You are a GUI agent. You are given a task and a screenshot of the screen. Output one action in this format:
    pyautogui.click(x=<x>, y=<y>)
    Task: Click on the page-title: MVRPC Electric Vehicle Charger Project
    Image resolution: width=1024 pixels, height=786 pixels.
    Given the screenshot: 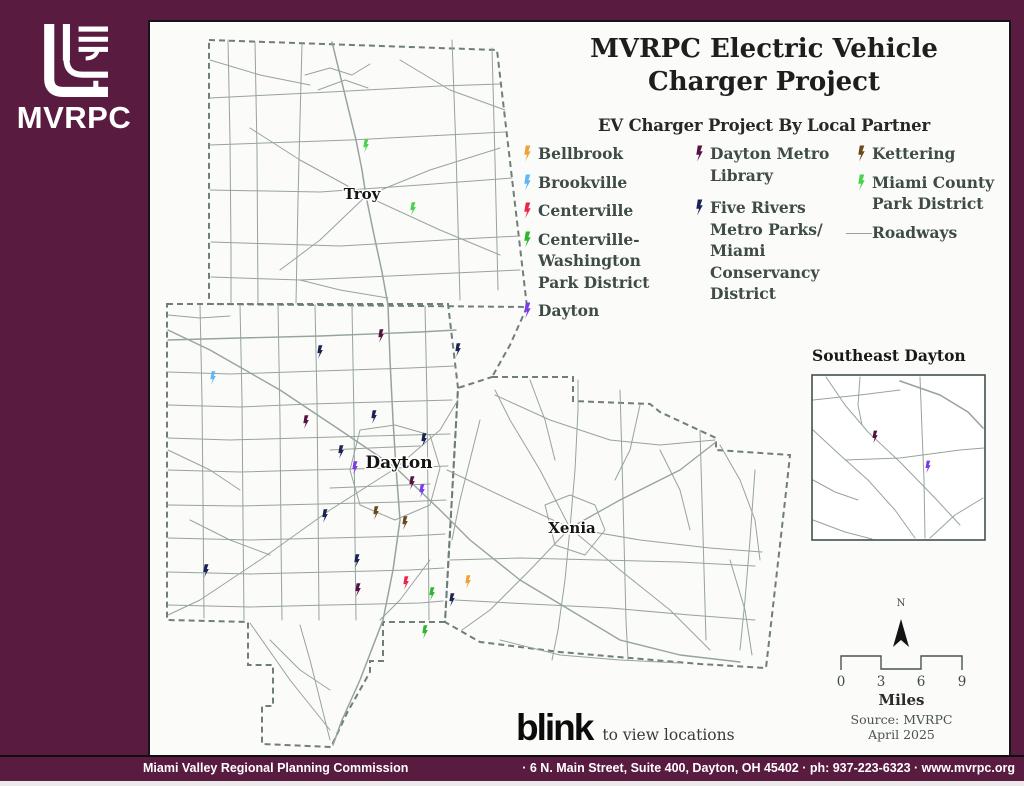 What is the action you would take?
    pyautogui.click(x=764, y=66)
    